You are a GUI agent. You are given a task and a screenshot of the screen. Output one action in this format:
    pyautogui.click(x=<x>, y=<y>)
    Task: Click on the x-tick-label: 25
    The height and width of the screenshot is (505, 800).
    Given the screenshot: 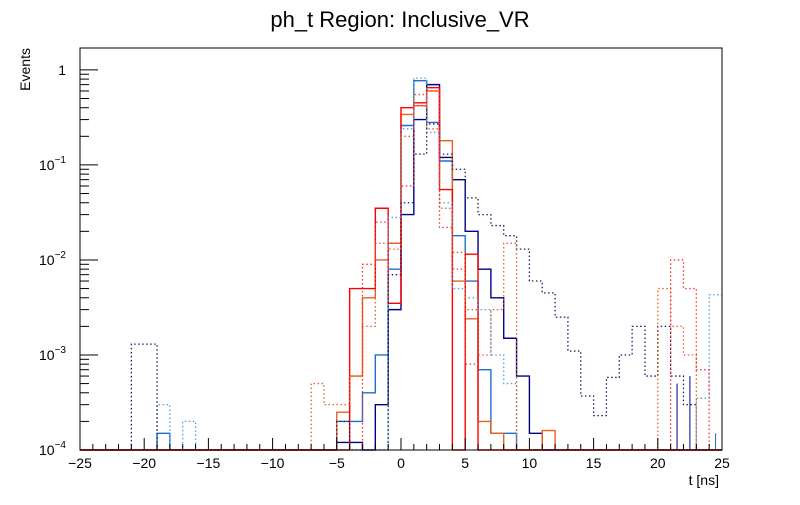 What is the action you would take?
    pyautogui.click(x=722, y=463)
    